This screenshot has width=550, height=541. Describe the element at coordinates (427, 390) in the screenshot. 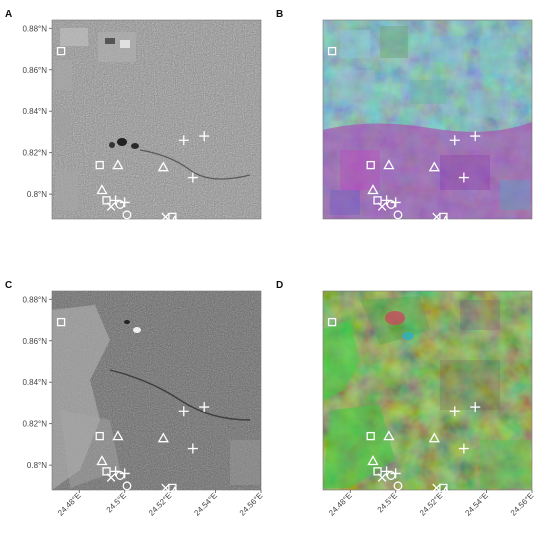

I see `satellite-image-d` at that location.